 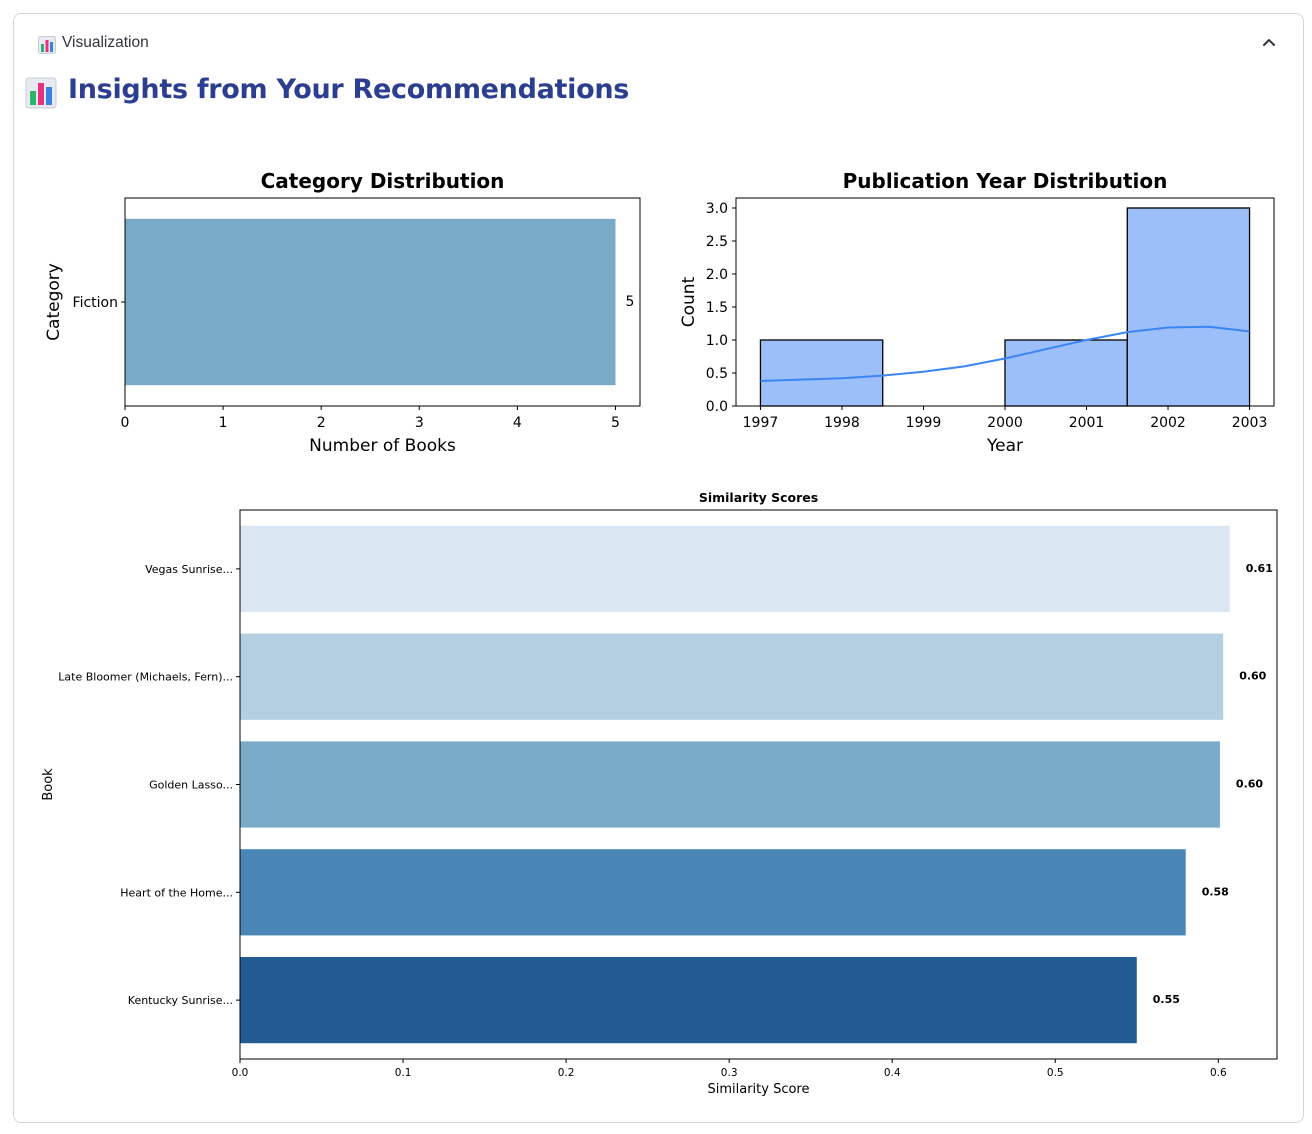 What do you see at coordinates (1004, 446) in the screenshot?
I see `x-axis-label: Year` at bounding box center [1004, 446].